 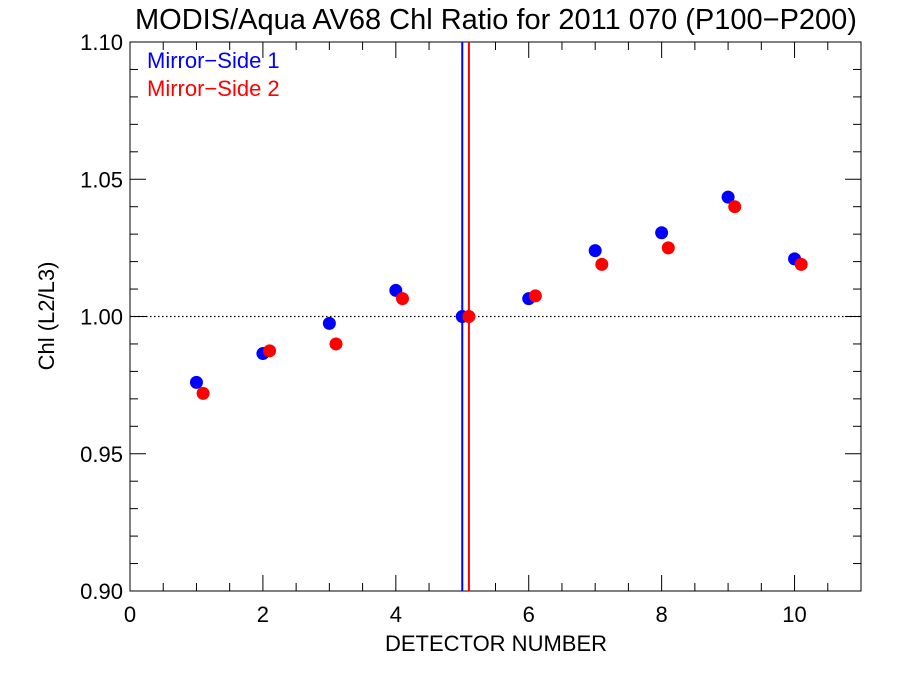 I want to click on x-tick-label: 0, so click(x=130, y=614).